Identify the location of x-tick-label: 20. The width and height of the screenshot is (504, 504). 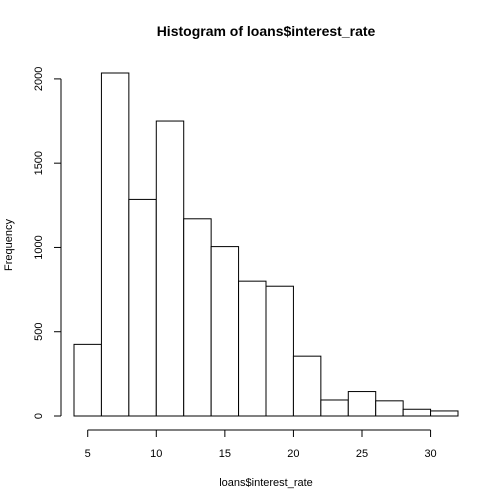
(293, 454).